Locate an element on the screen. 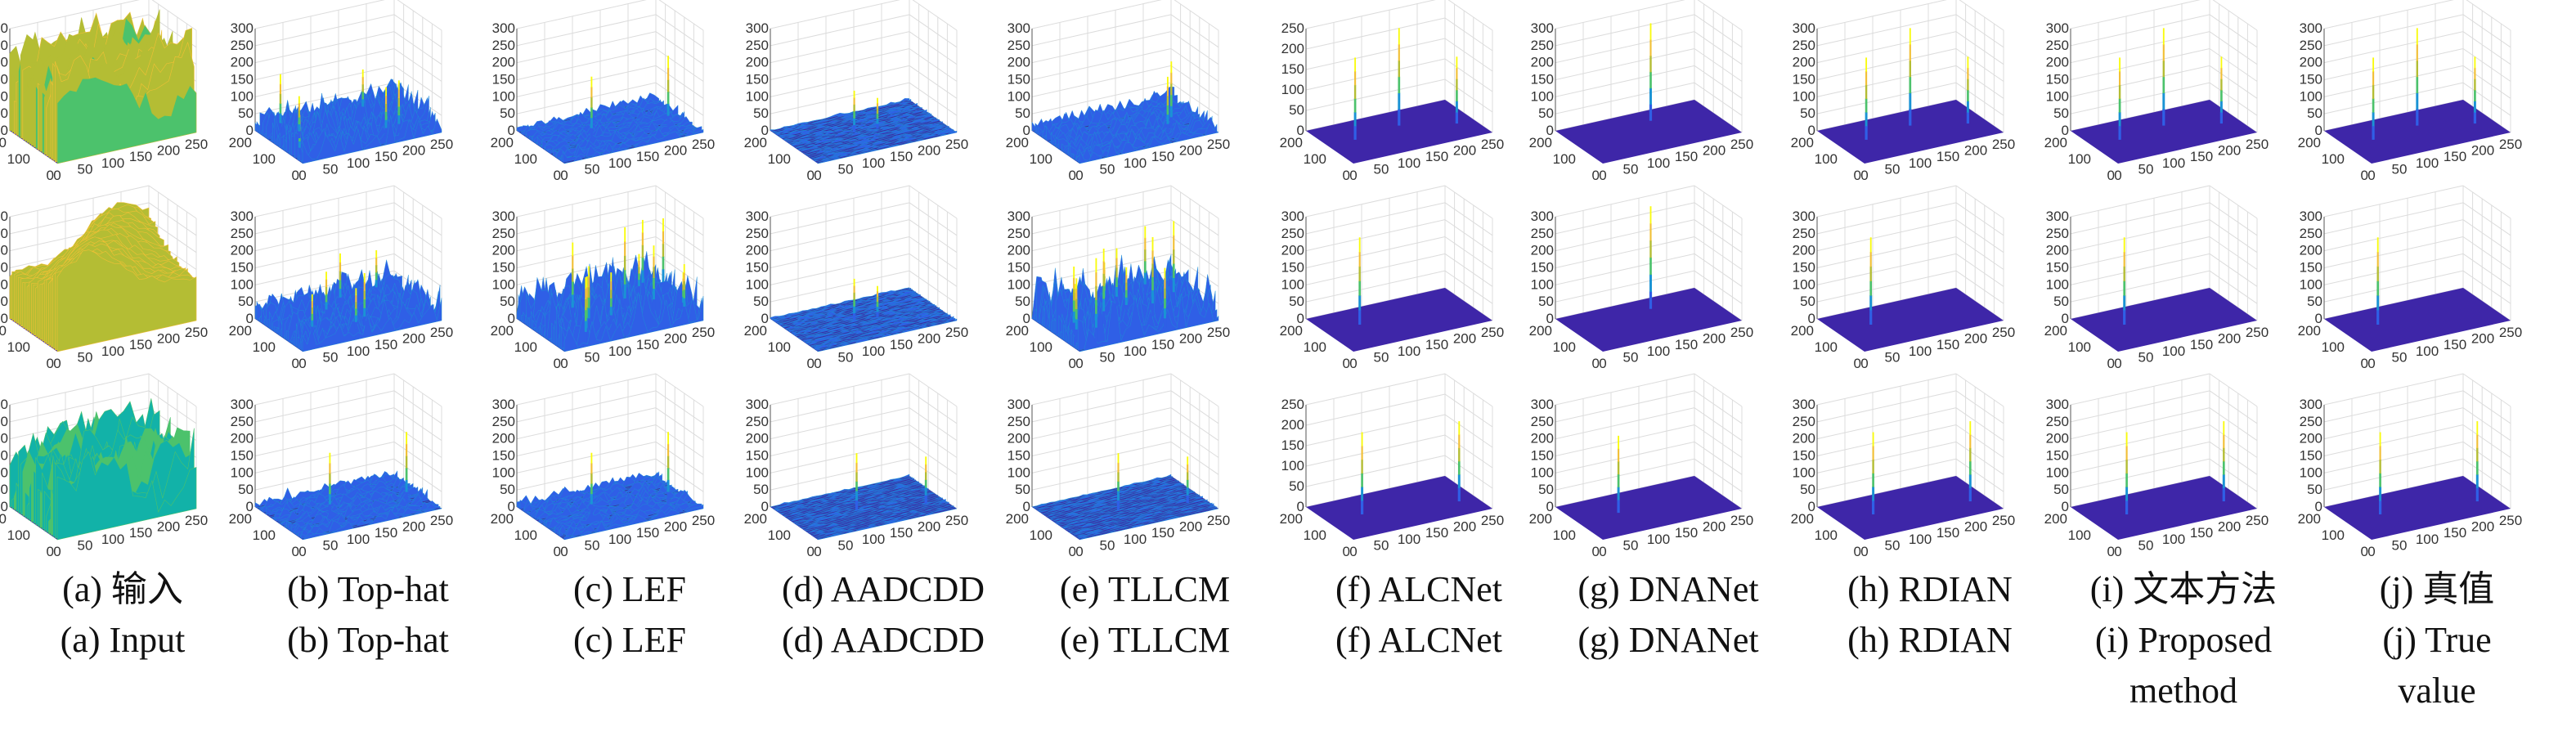 The height and width of the screenshot is (736, 2576). caption-zh-line: (h) RDIAN is located at coordinates (1930, 589).